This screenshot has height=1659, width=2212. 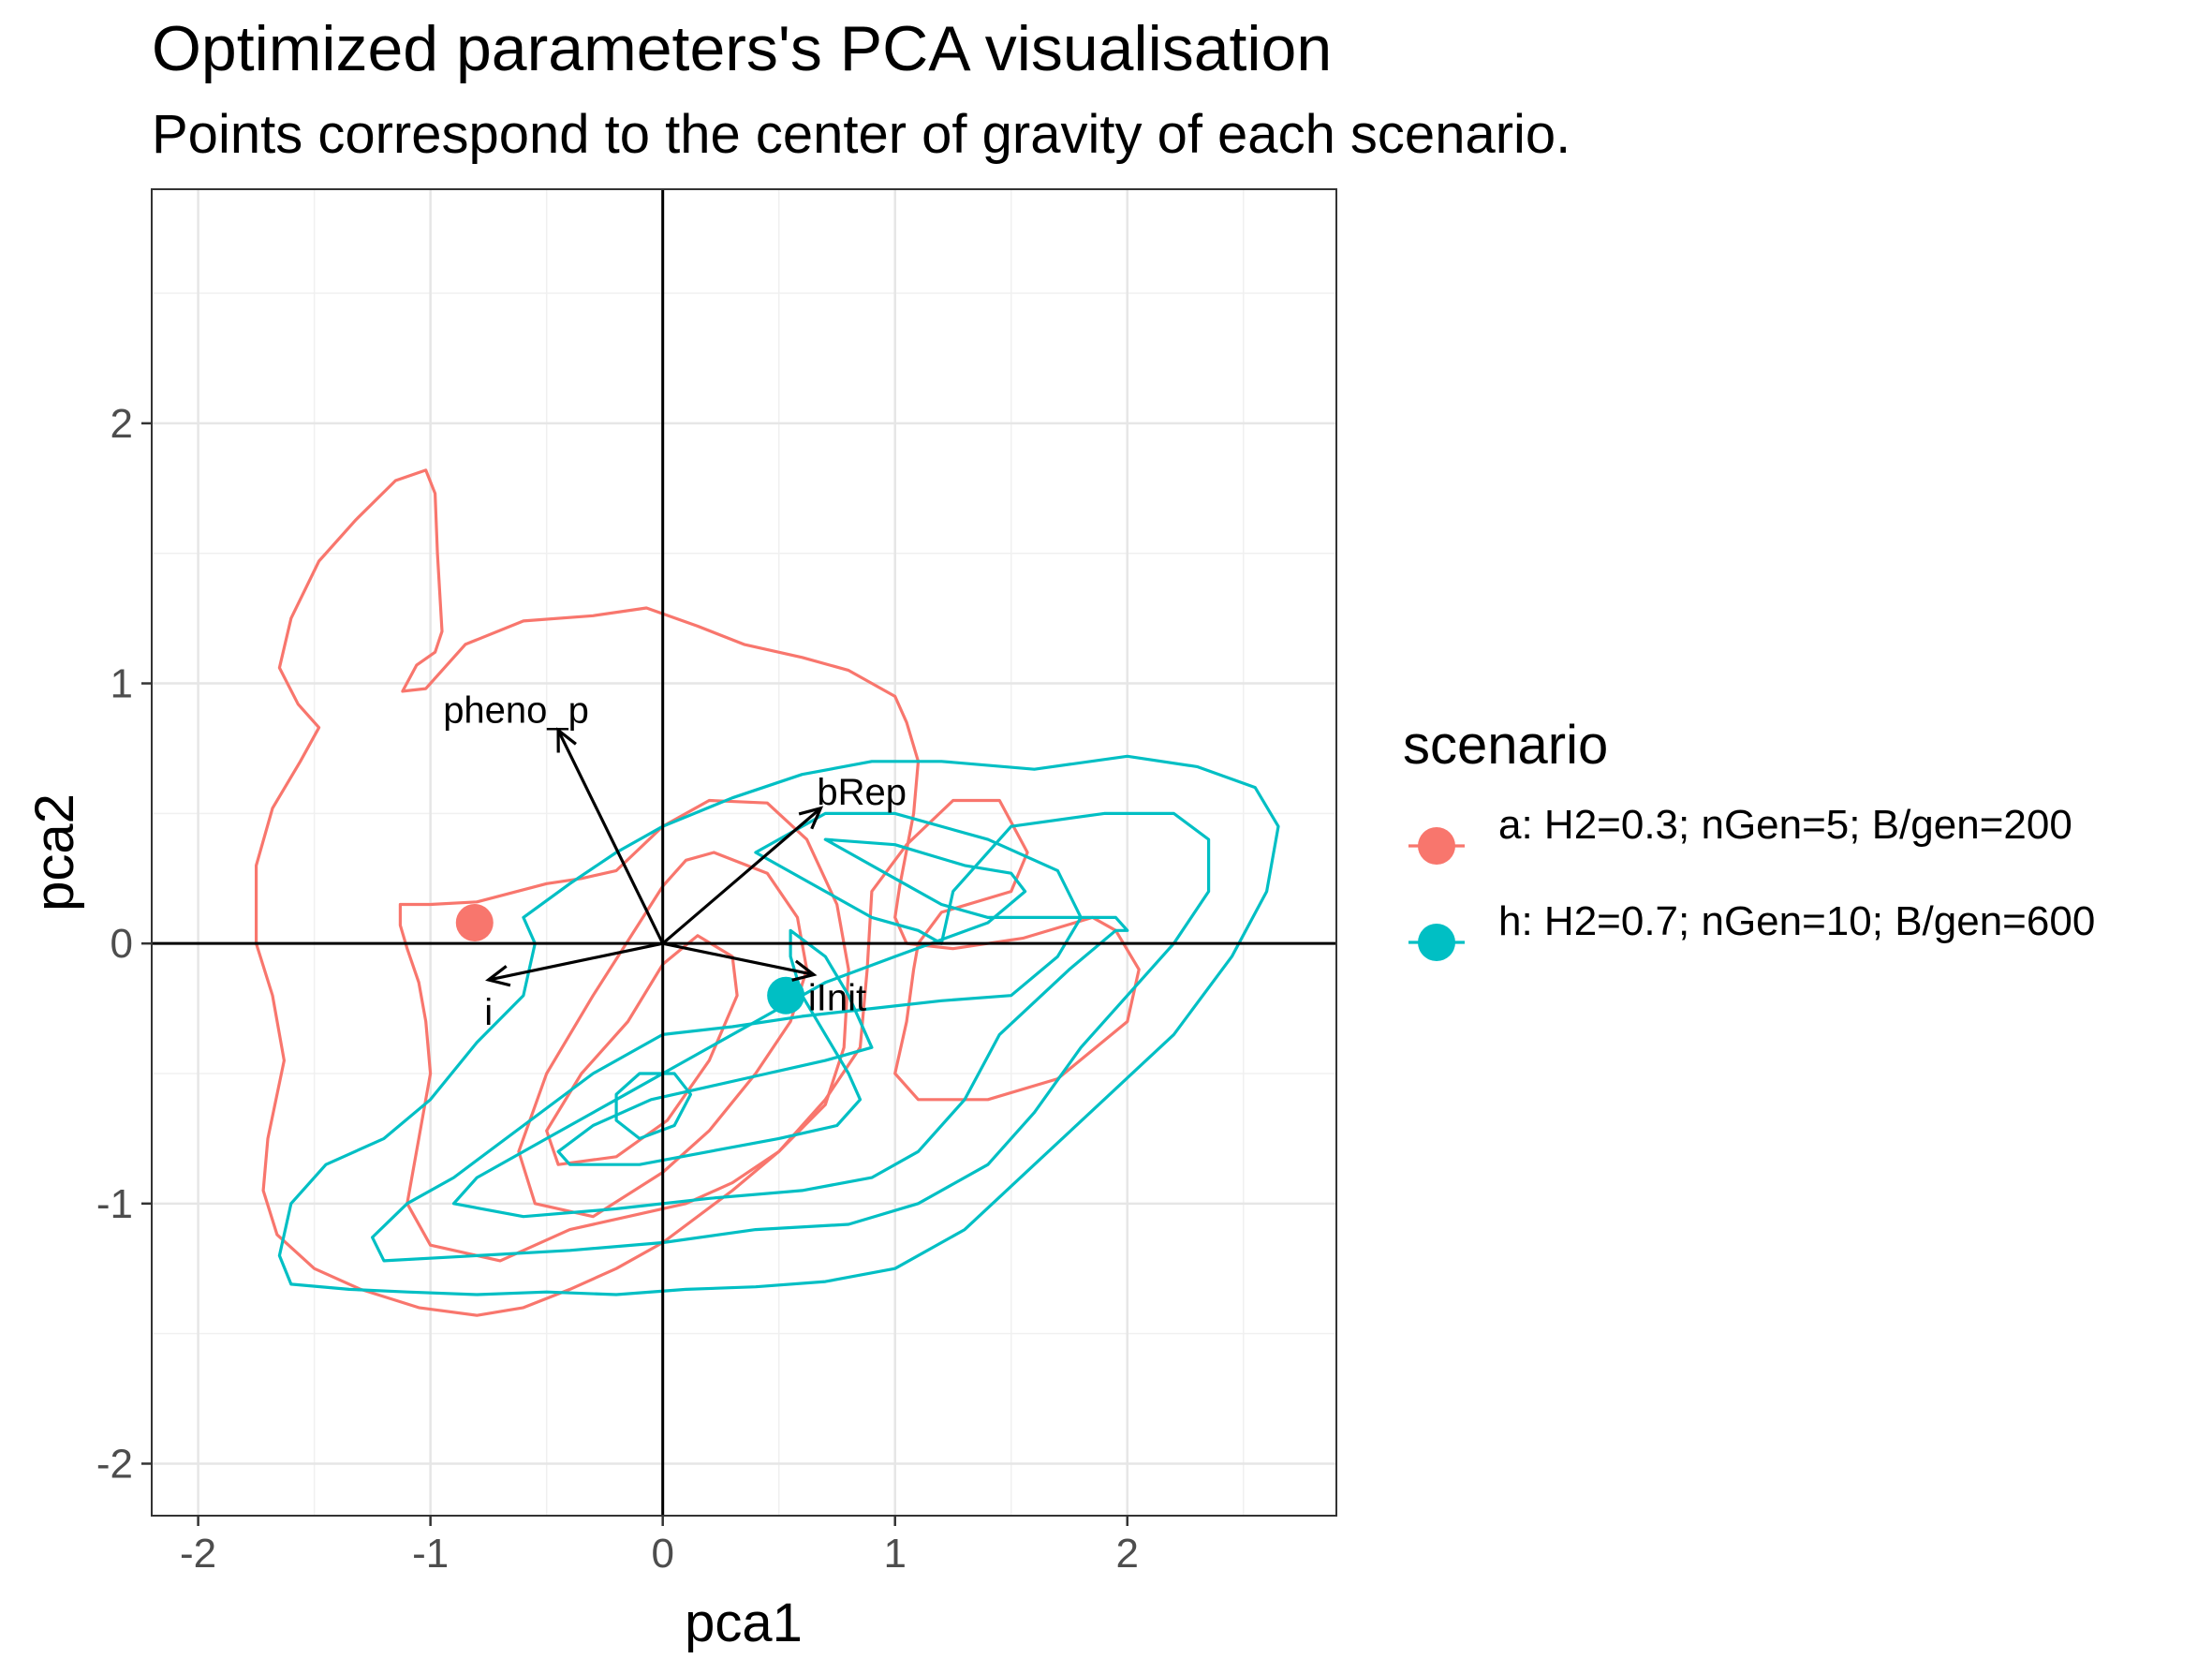 I want to click on legend-title: scenario, so click(x=1505, y=746).